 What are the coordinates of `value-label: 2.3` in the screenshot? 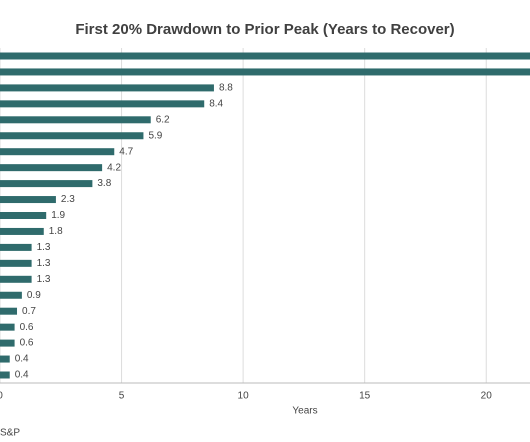 It's located at (68, 199).